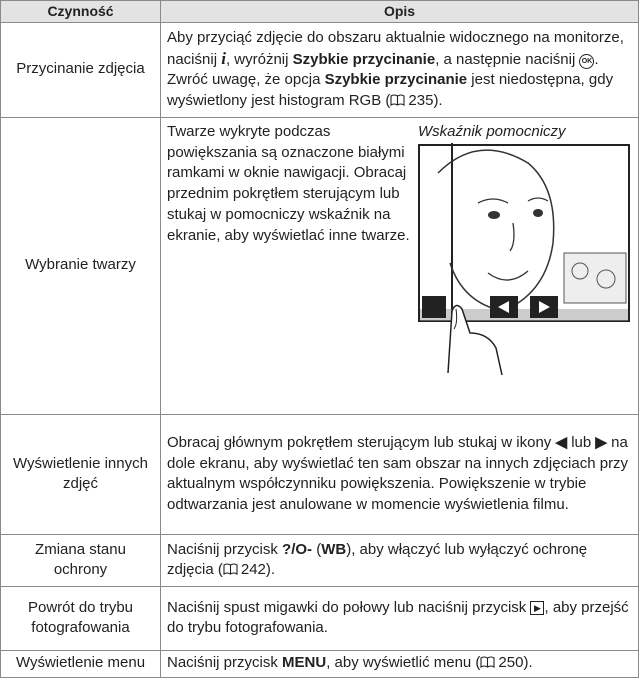 The height and width of the screenshot is (678, 639). What do you see at coordinates (80, 69) in the screenshot?
I see `action-cell: Przycinanie zdjęcia` at bounding box center [80, 69].